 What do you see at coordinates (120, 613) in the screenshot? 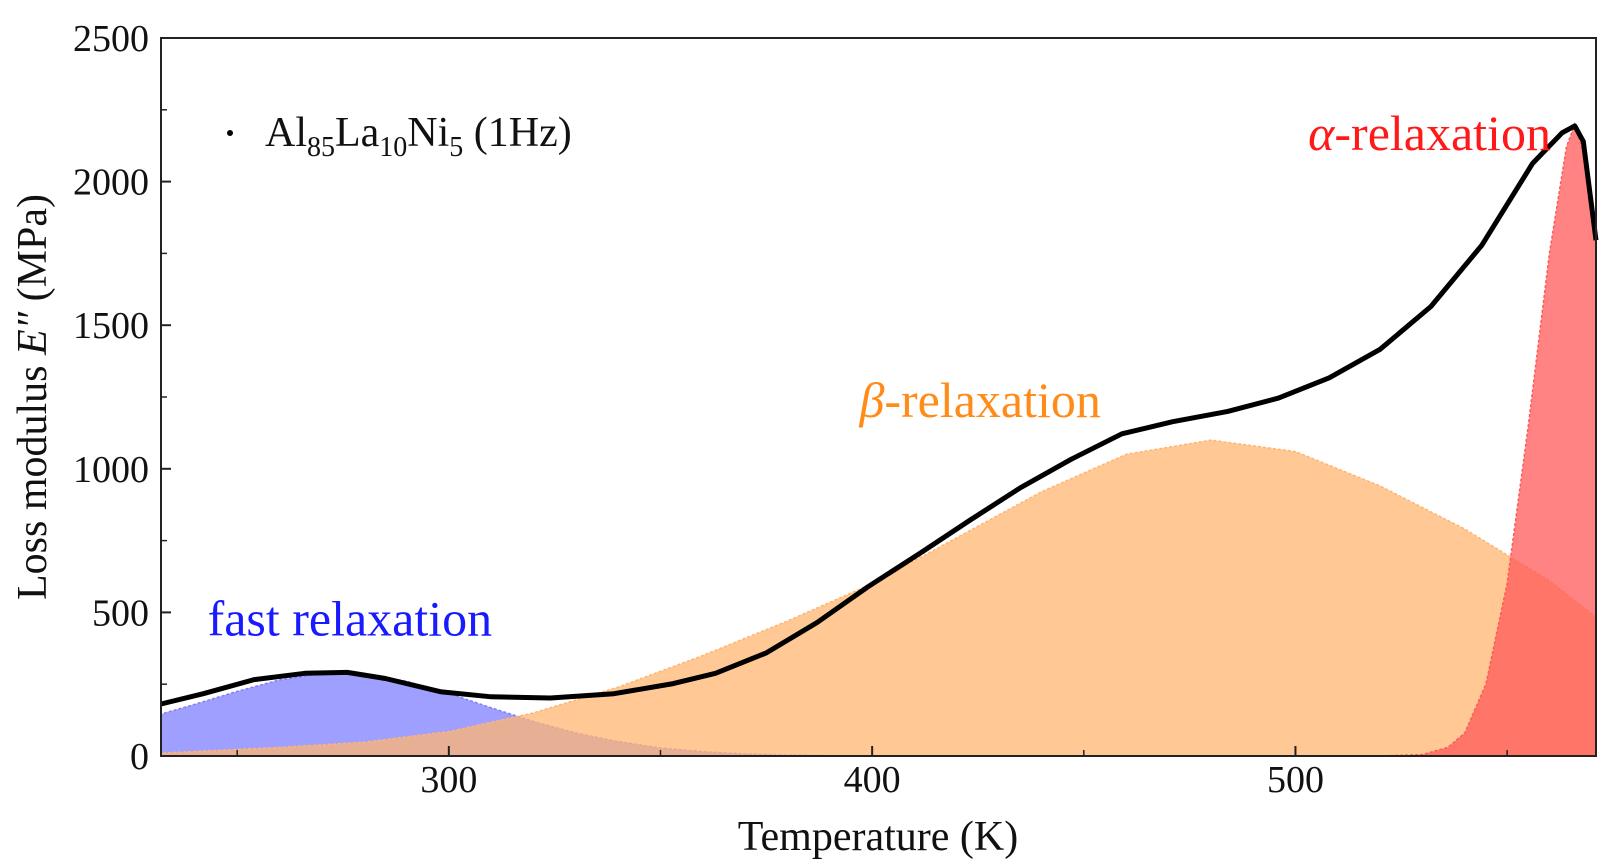
I see `y-tick-label: 500` at bounding box center [120, 613].